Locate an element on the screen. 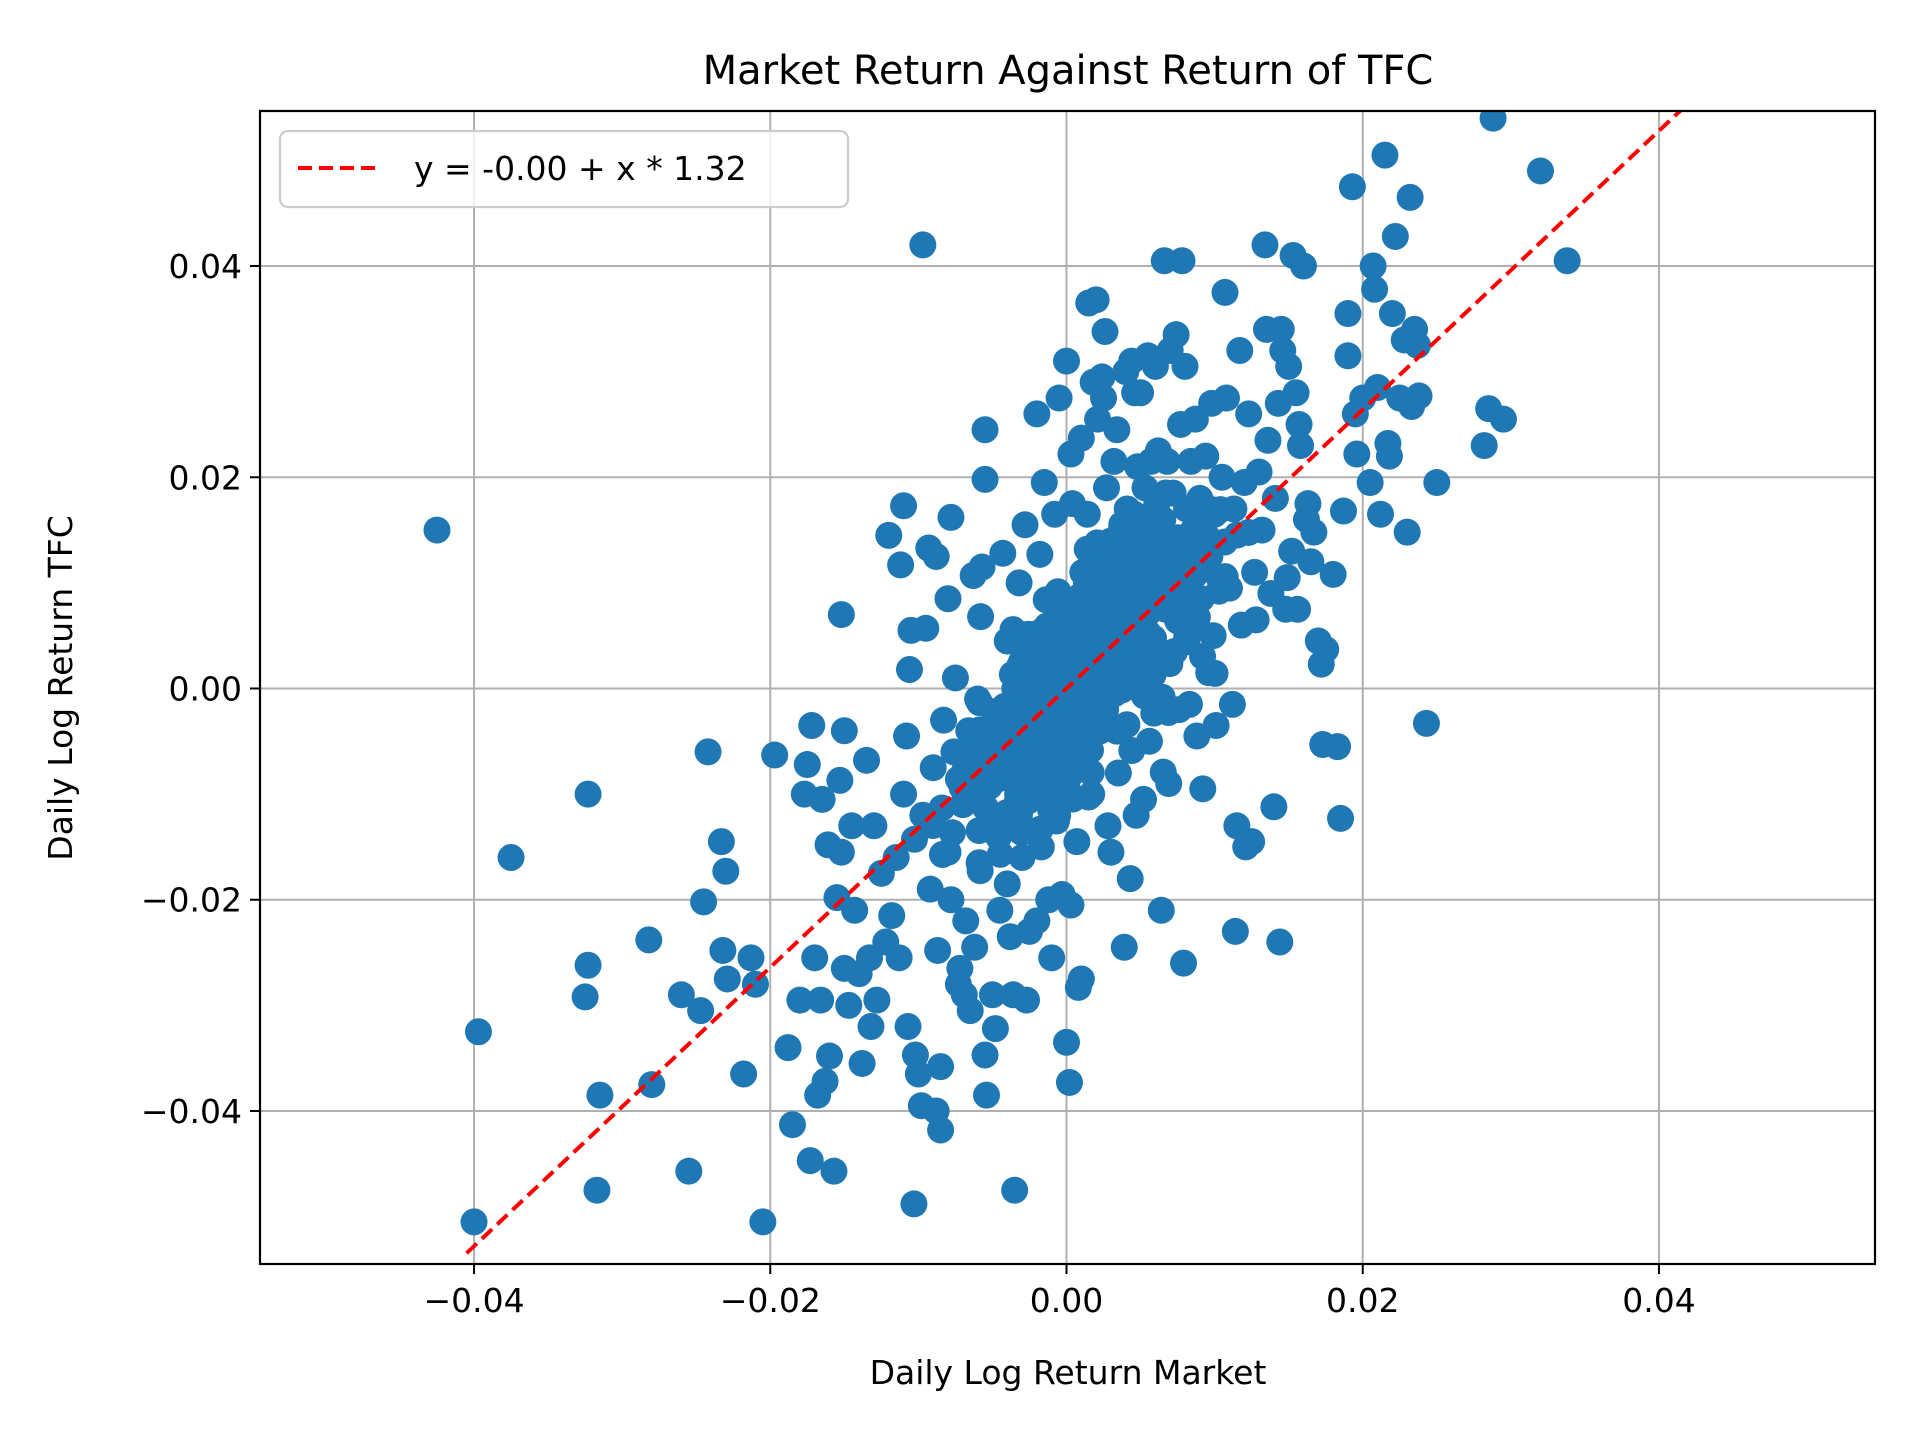 This screenshot has width=1920, height=1440. x-tick-label: −0.04 is located at coordinates (473, 1300).